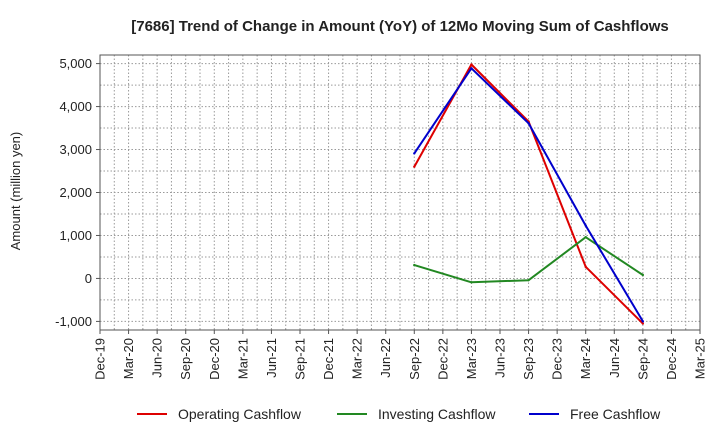 The width and height of the screenshot is (720, 440). I want to click on x-tick-label: Dec-23, so click(557, 359).